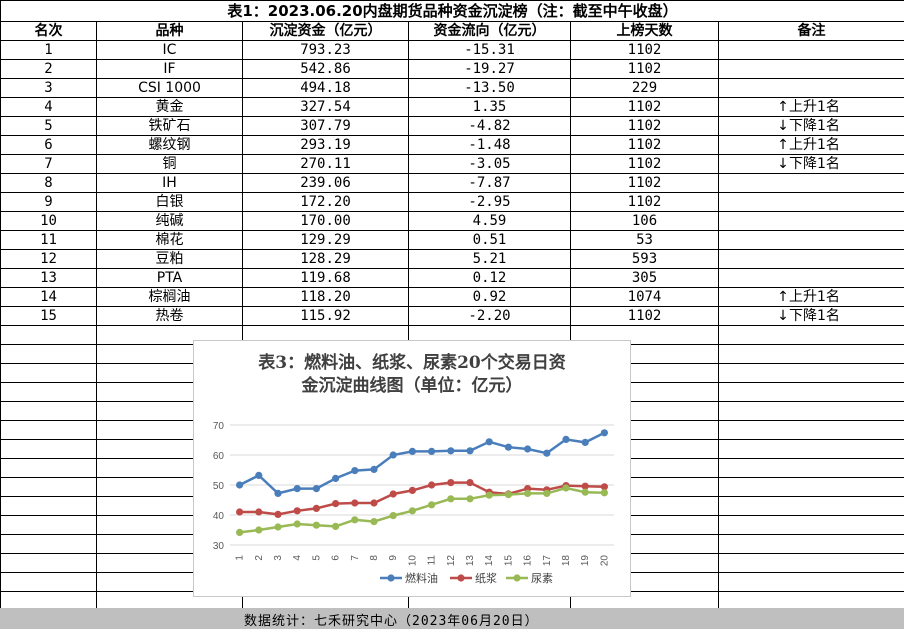 The image size is (904, 629). I want to click on x-tick-label: 18, so click(566, 561).